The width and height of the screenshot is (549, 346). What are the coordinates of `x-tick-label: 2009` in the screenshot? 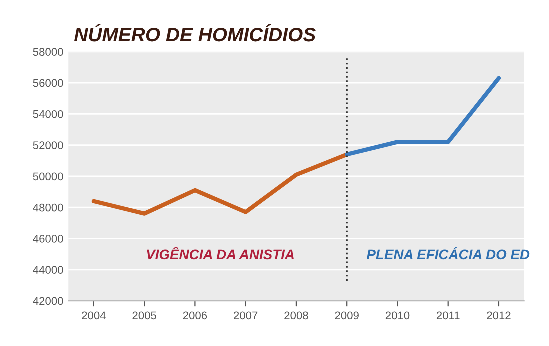 It's located at (347, 316).